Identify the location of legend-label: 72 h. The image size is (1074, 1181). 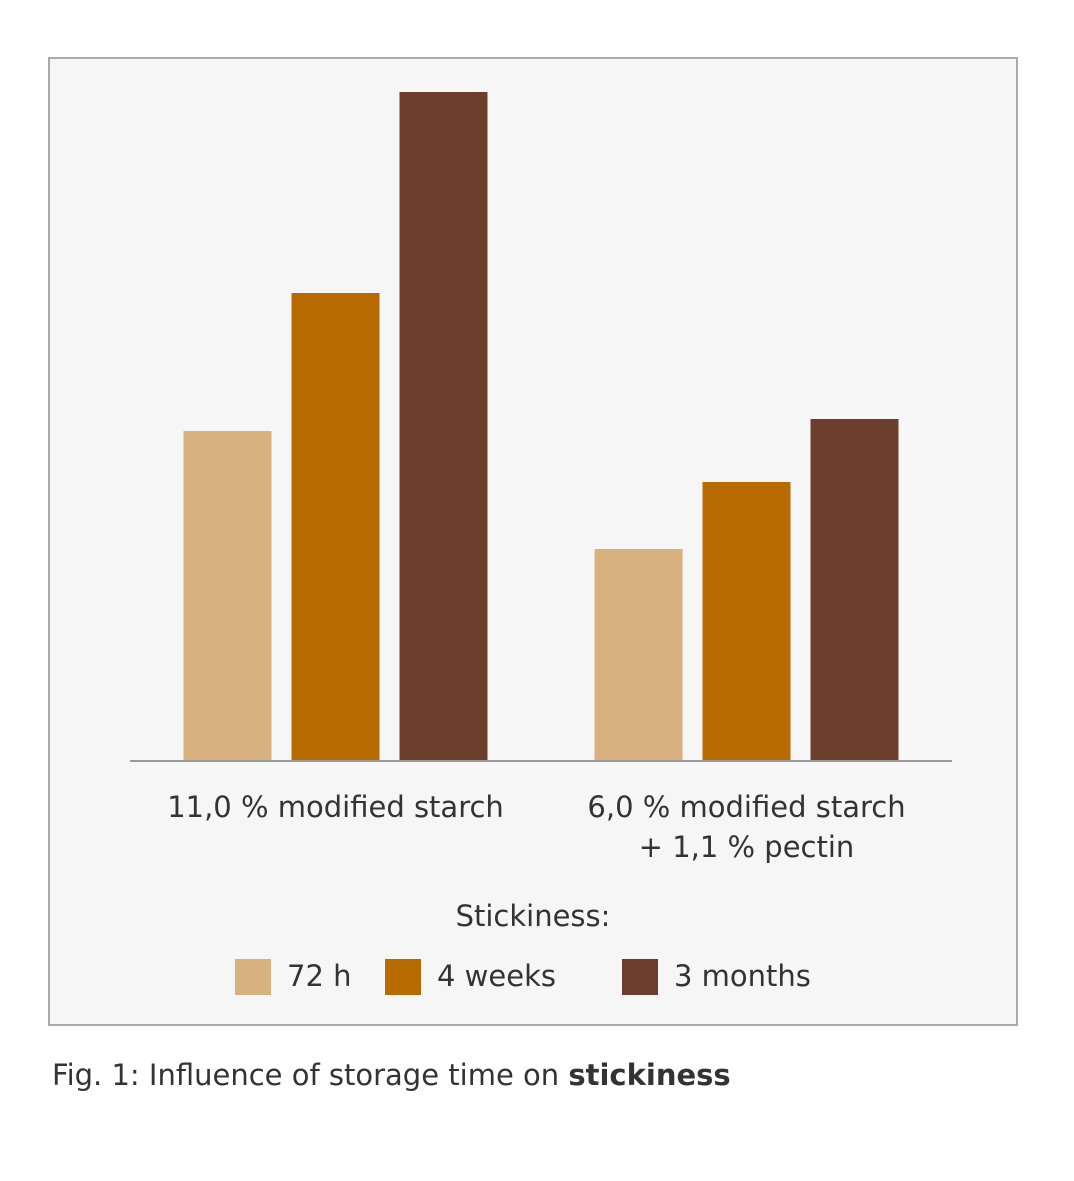
(319, 976).